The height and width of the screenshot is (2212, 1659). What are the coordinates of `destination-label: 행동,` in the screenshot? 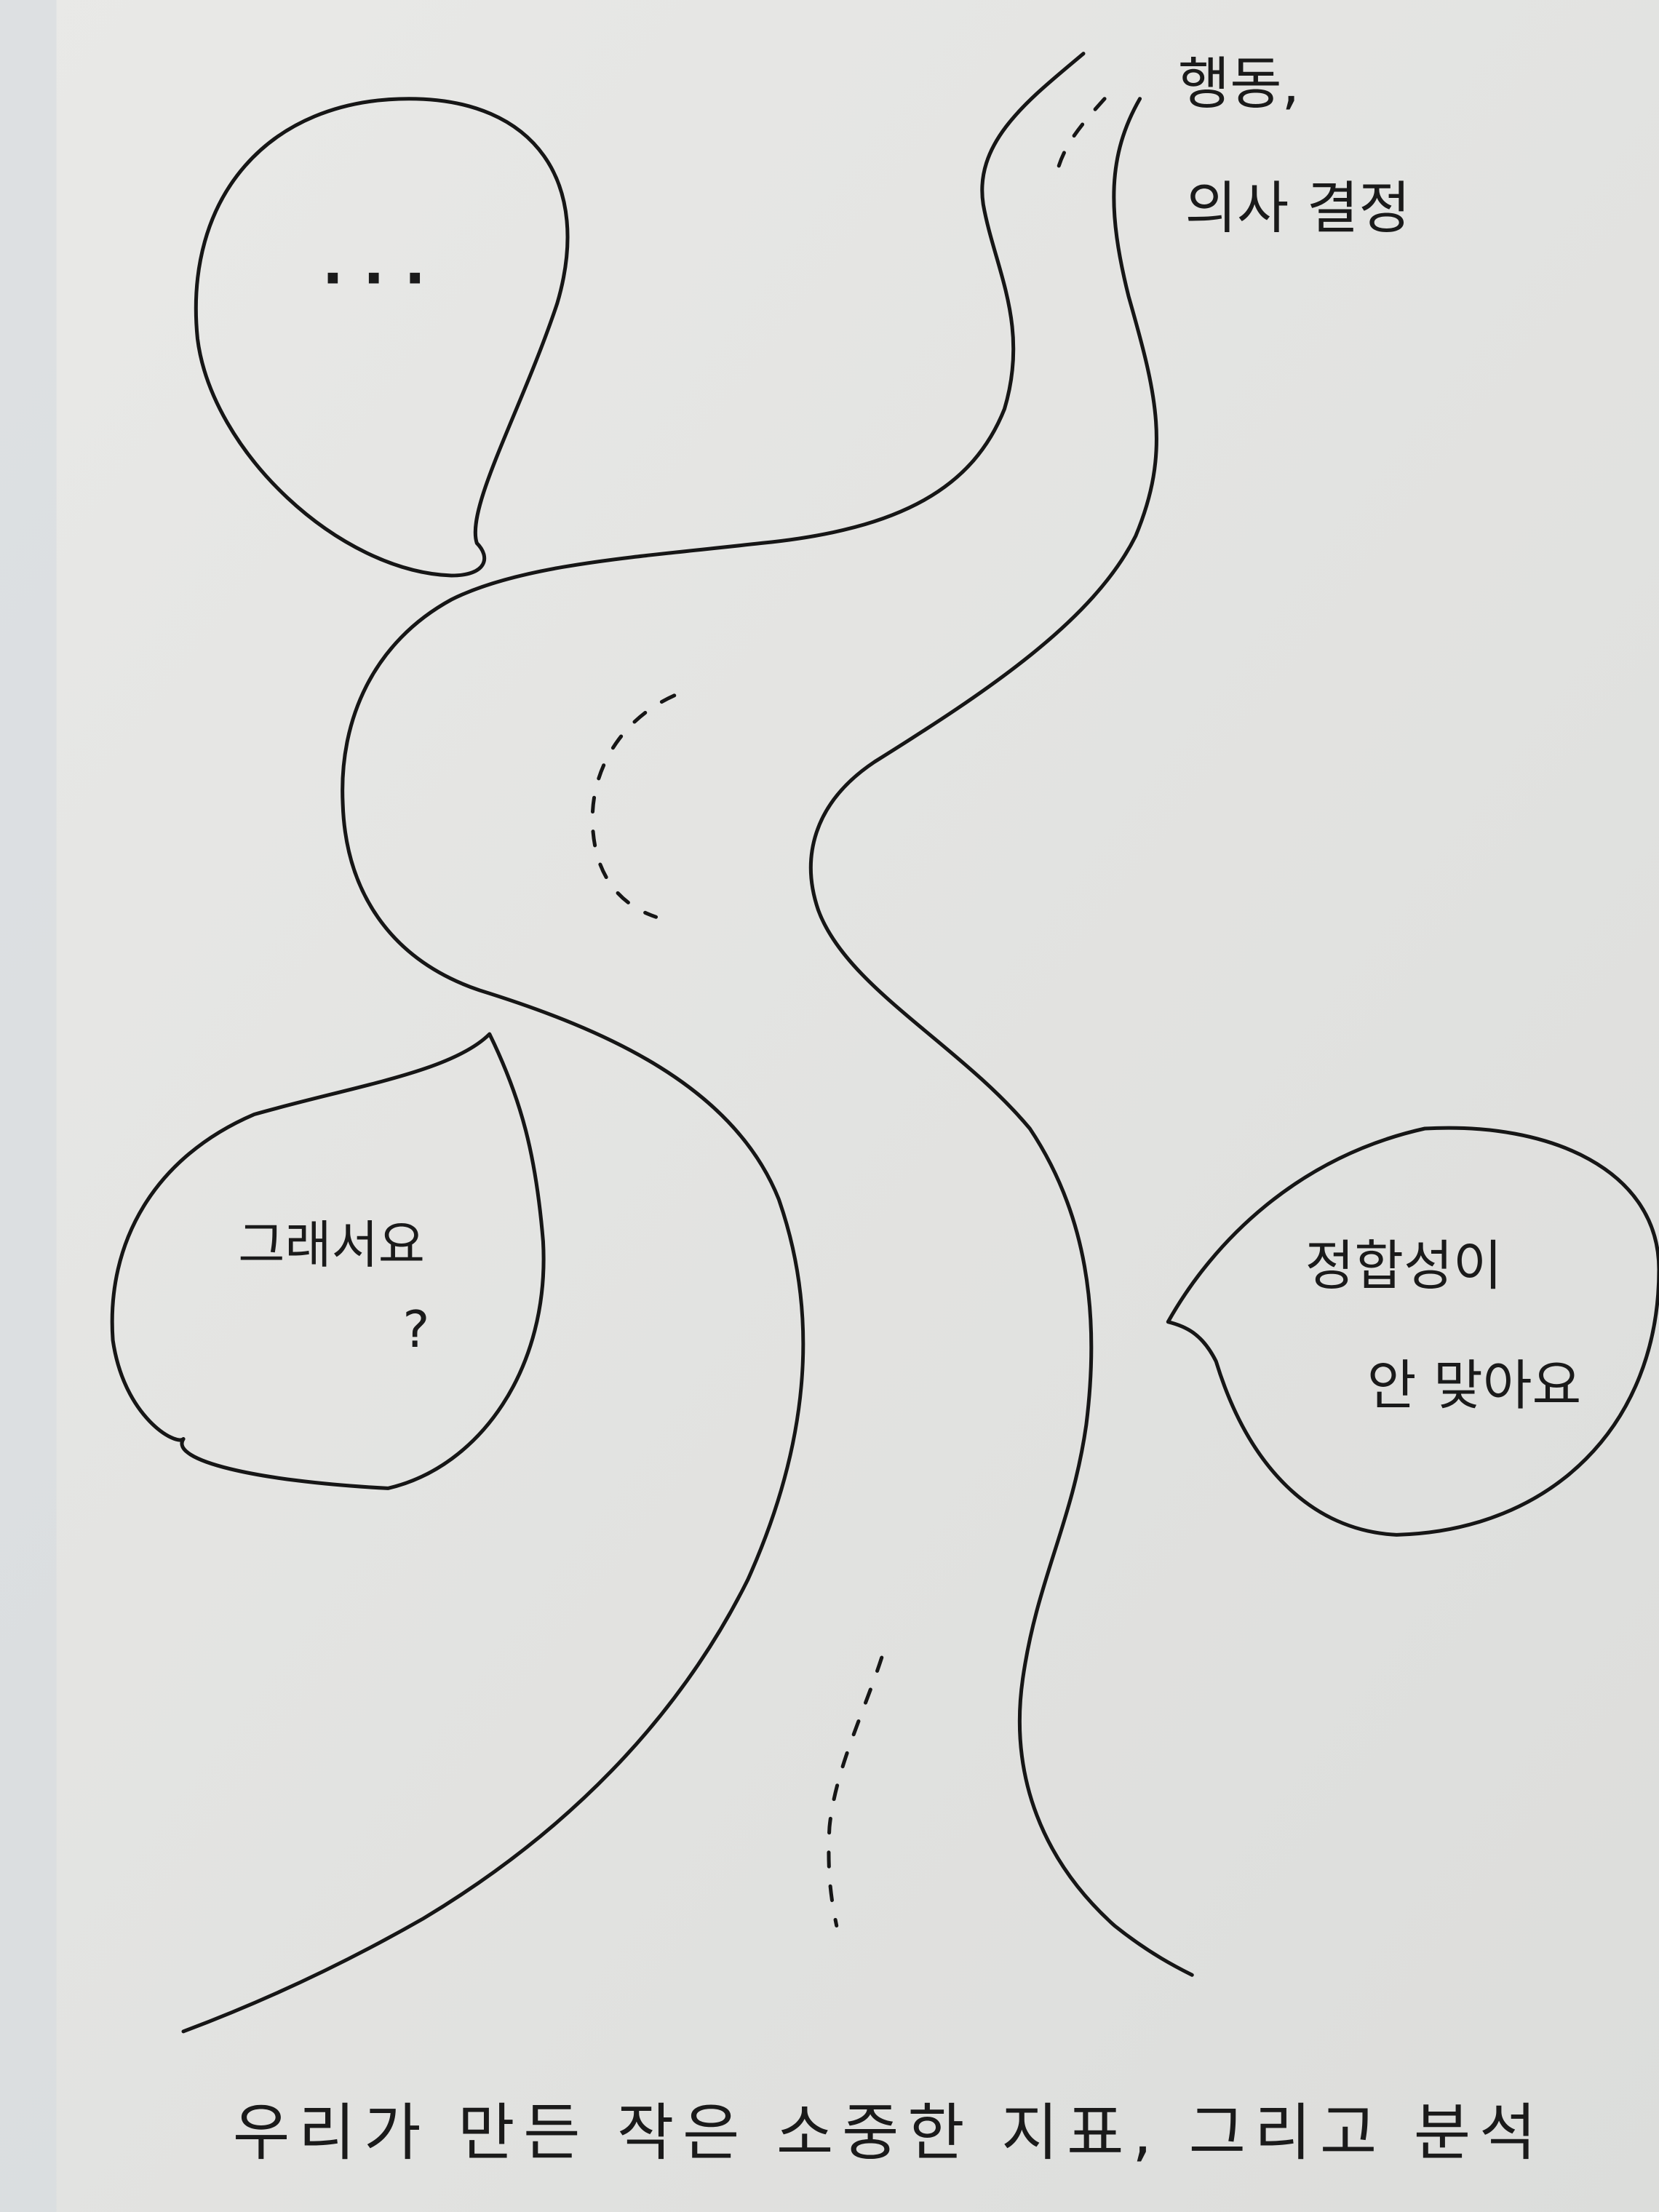 It's located at (1239, 84).